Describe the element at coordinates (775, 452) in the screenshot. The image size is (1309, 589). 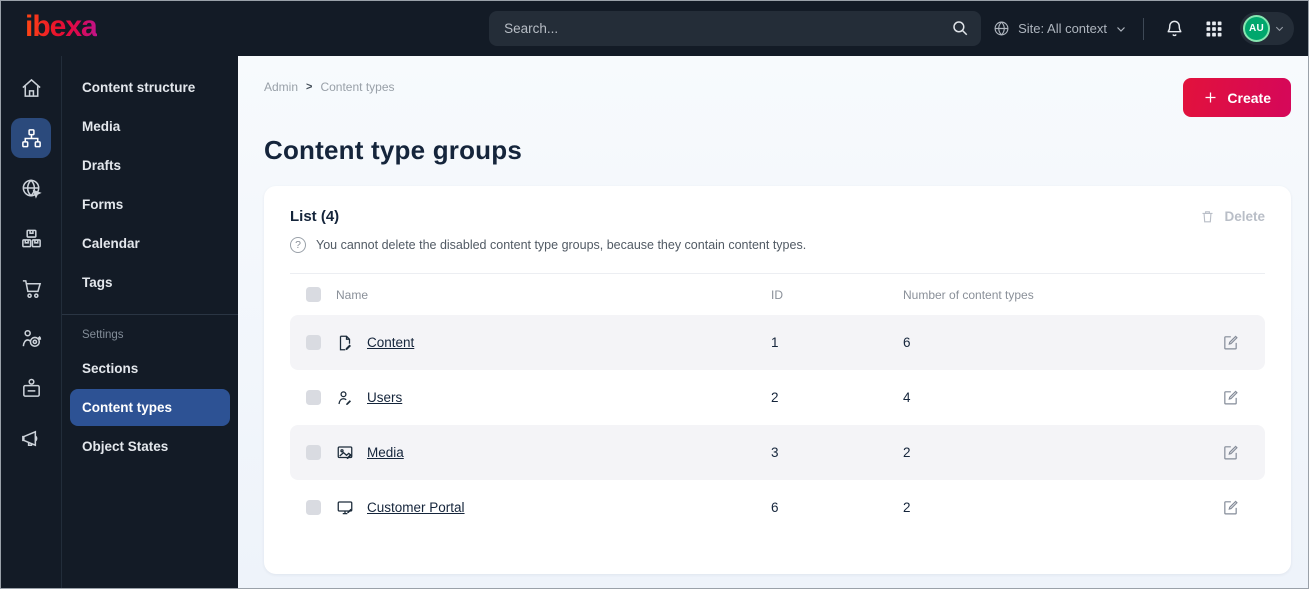
I see `group-id: 3` at that location.